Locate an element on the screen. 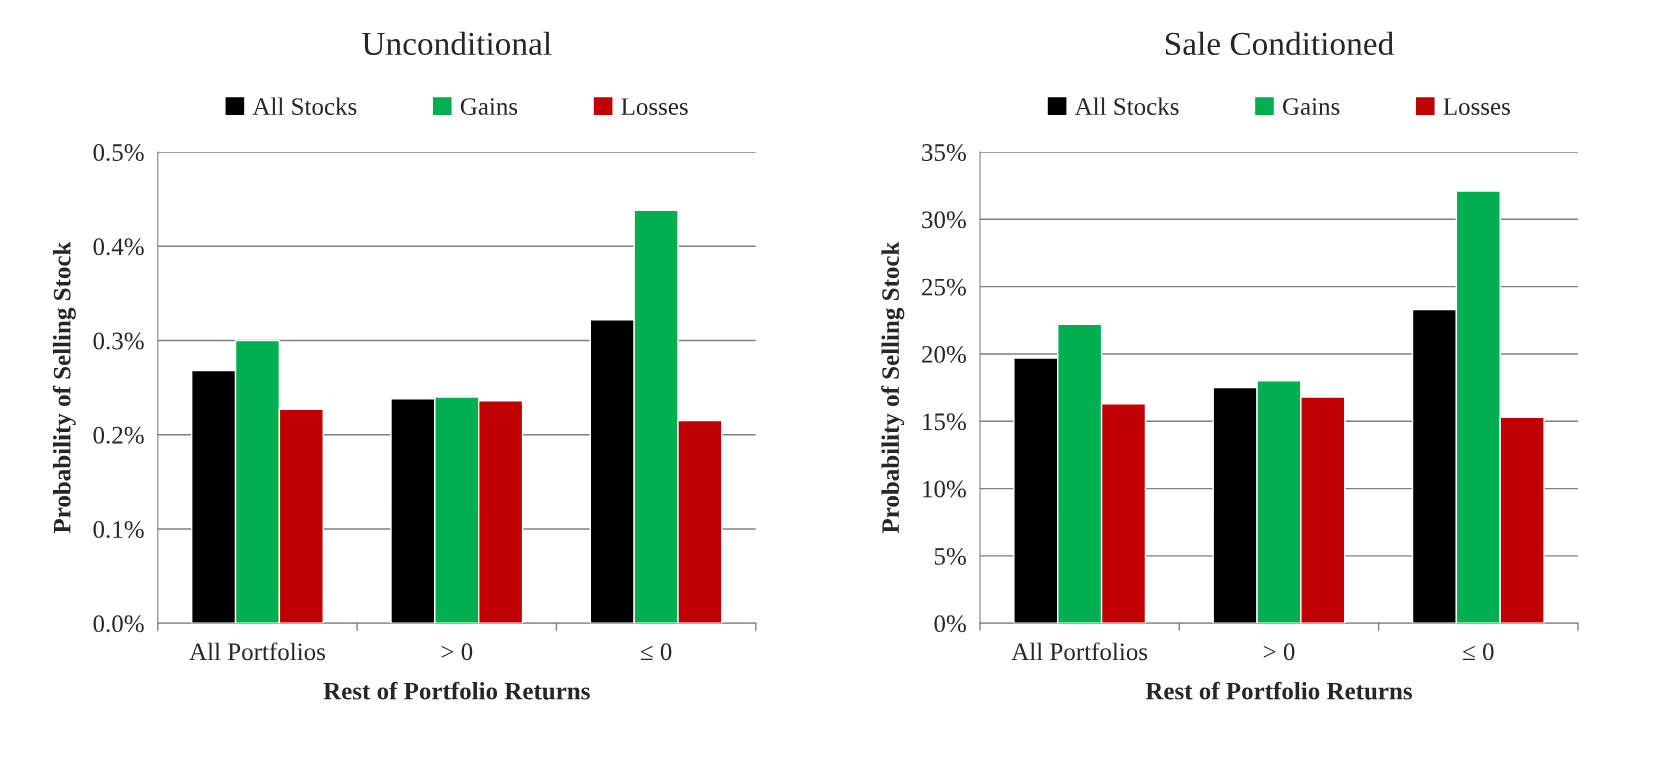 The image size is (1661, 760). y-tick-label: 35% is located at coordinates (944, 152).